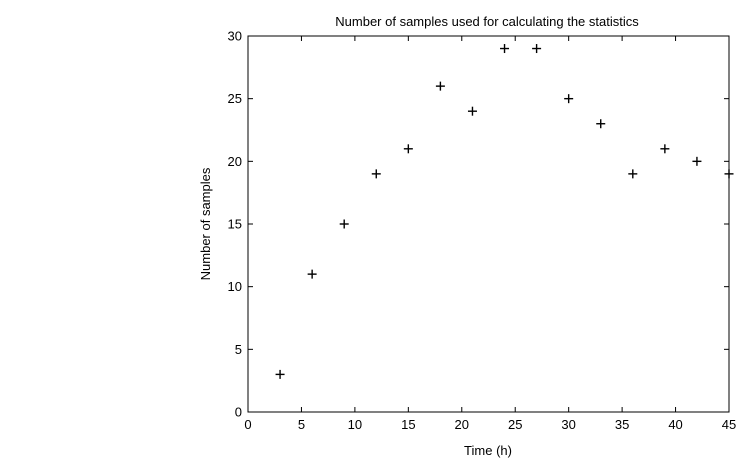  I want to click on y-tick-label: 15, so click(235, 224).